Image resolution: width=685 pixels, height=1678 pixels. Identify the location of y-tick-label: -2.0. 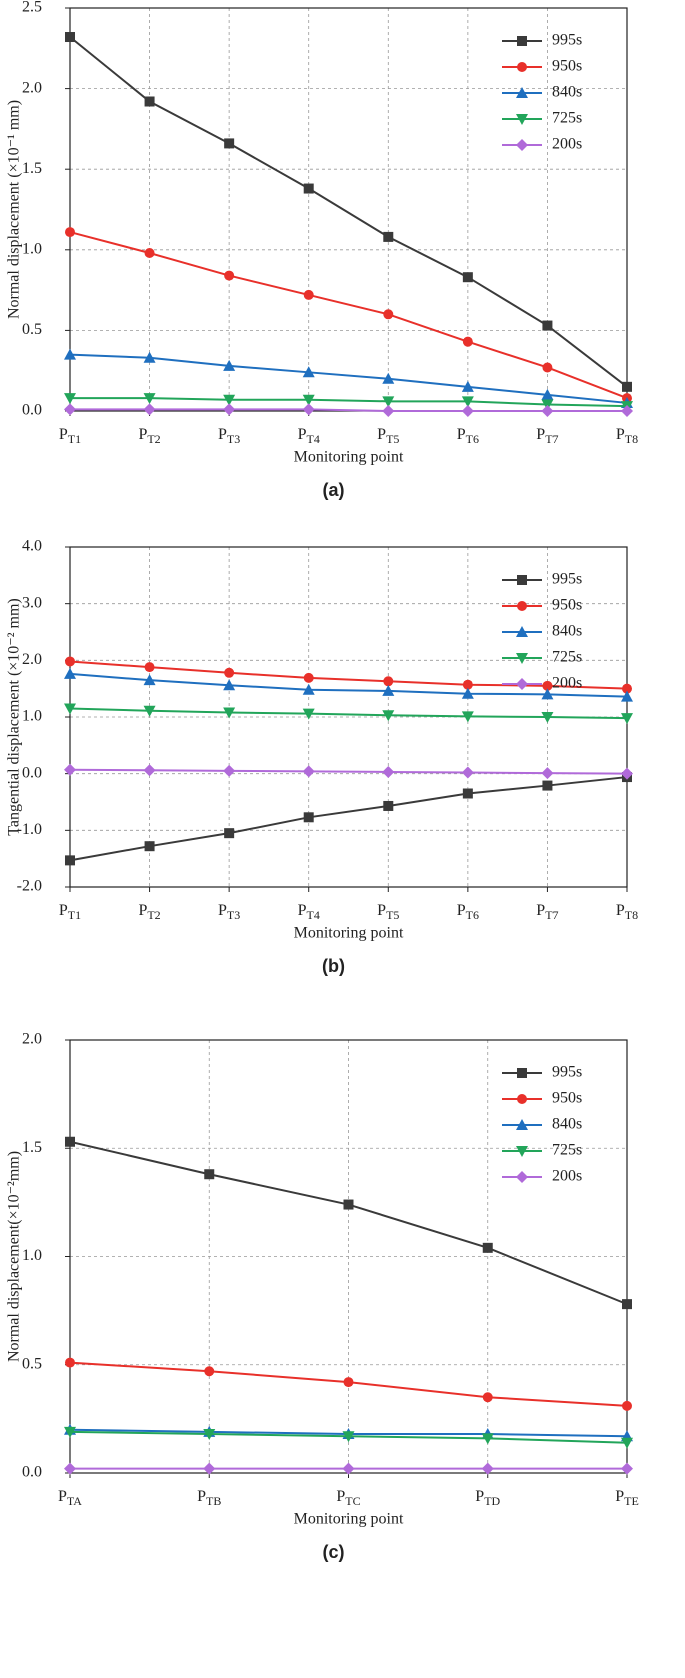
(29, 886).